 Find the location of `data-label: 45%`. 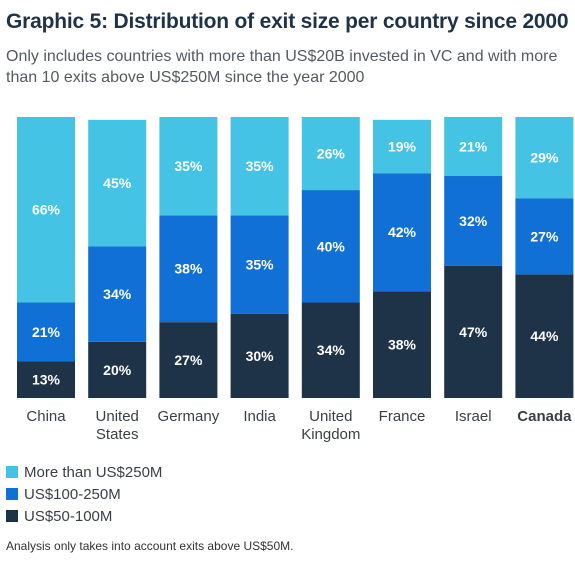

data-label: 45% is located at coordinates (117, 183).